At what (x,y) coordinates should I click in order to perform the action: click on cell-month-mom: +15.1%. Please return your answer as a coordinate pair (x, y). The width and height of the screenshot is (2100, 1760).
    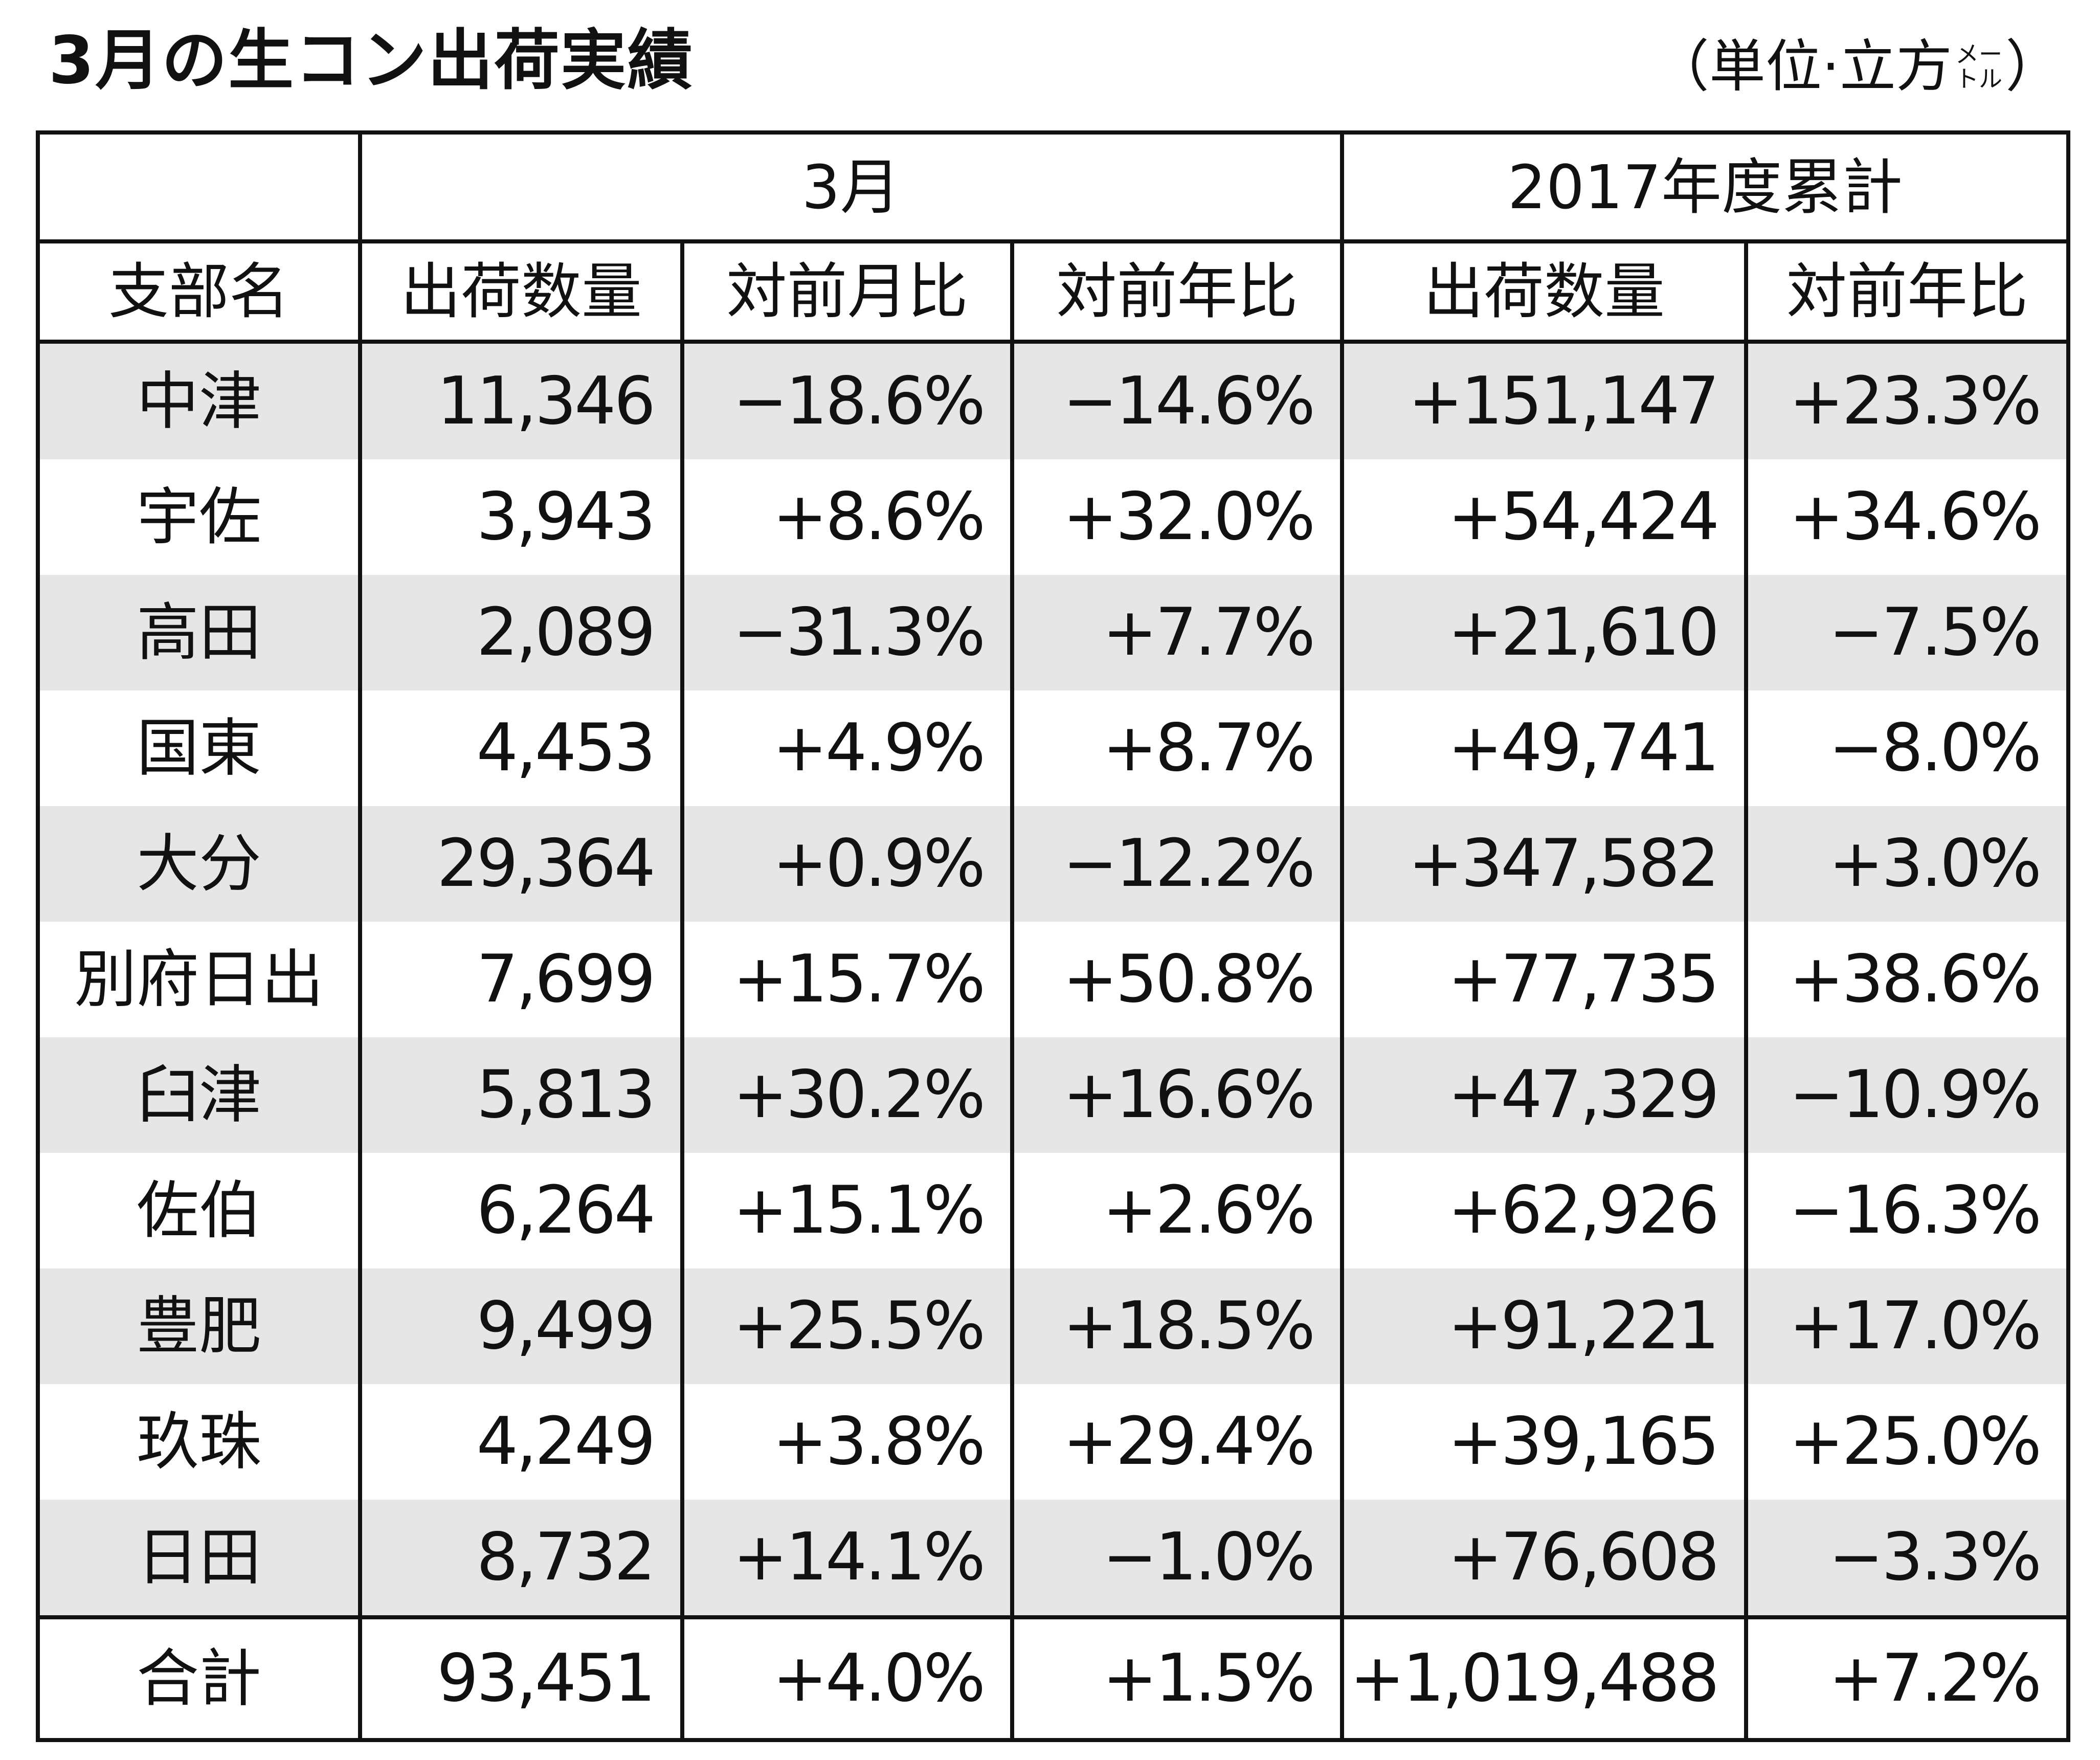
    Looking at the image, I should click on (847, 1210).